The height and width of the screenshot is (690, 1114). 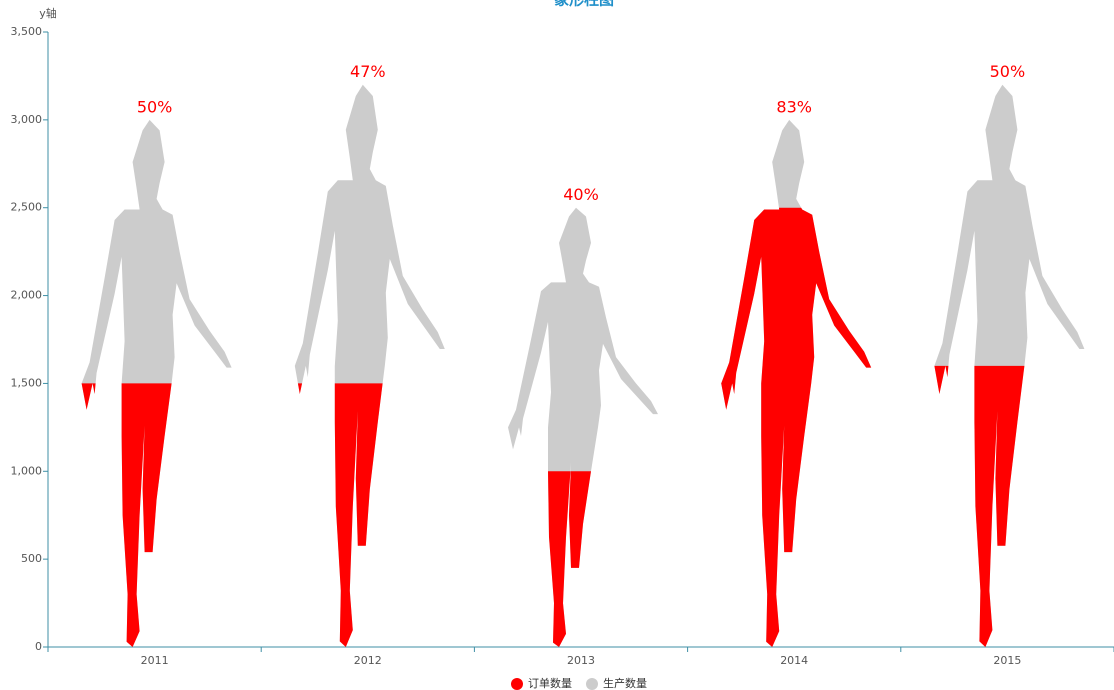 What do you see at coordinates (581, 194) in the screenshot?
I see `percent-label: 40%` at bounding box center [581, 194].